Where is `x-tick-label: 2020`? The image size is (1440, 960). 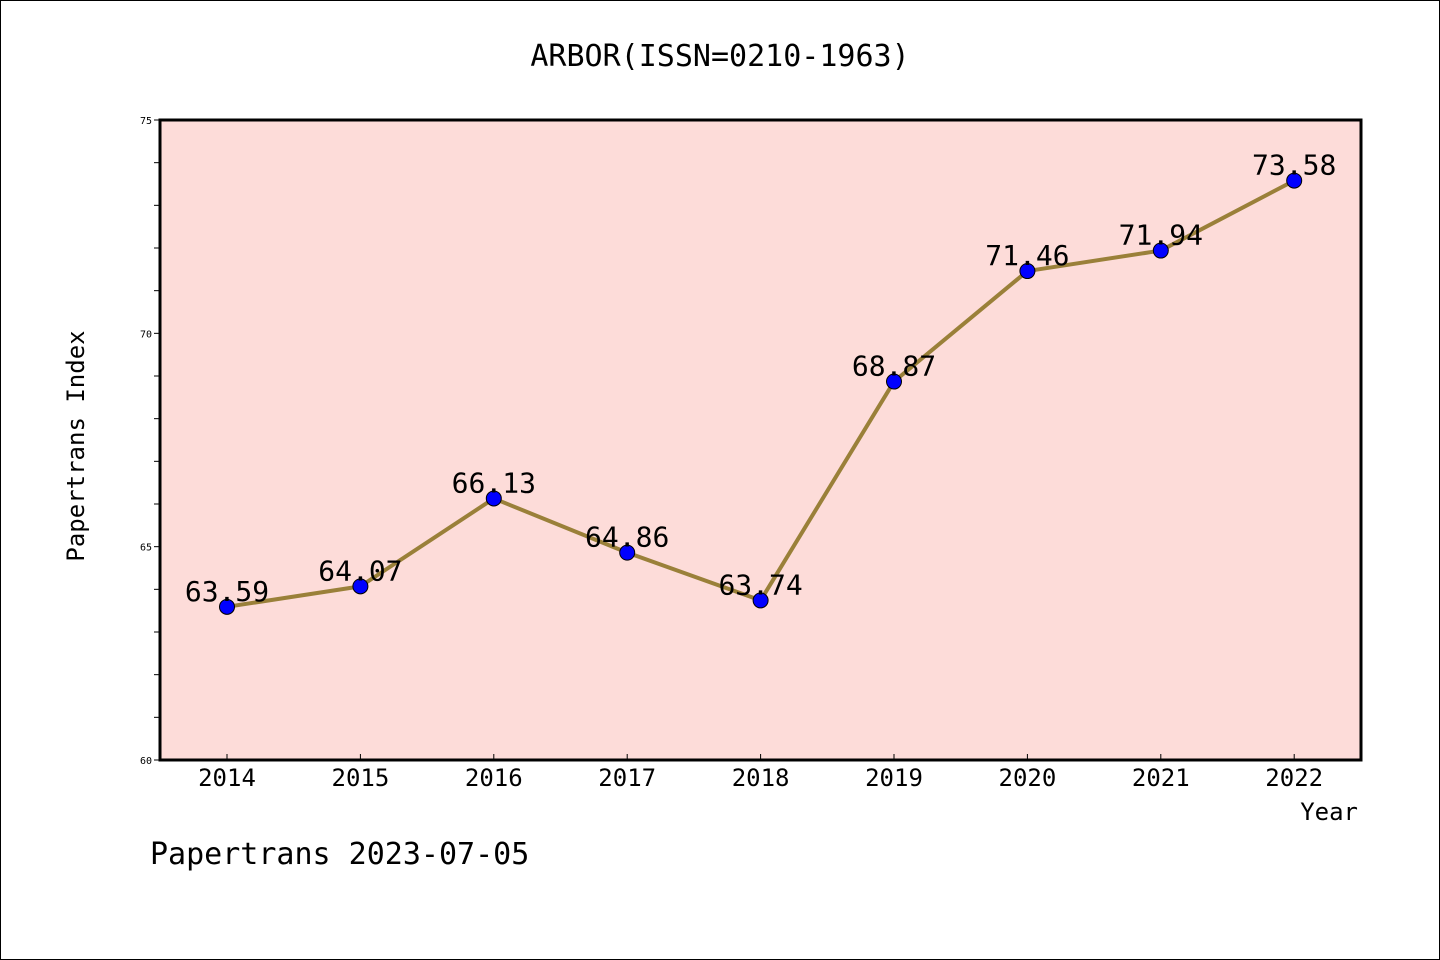
x-tick-label: 2020 is located at coordinates (1028, 778).